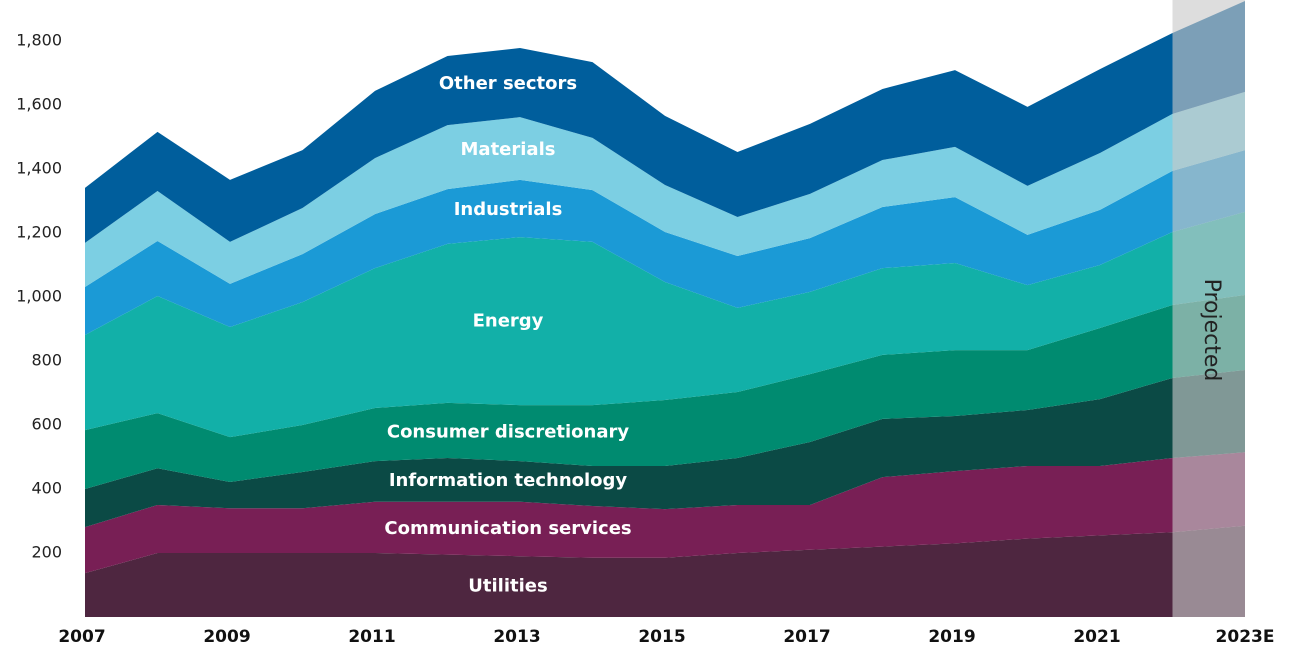 The image size is (1296, 649). What do you see at coordinates (46, 551) in the screenshot?
I see `y-tick-label: 200` at bounding box center [46, 551].